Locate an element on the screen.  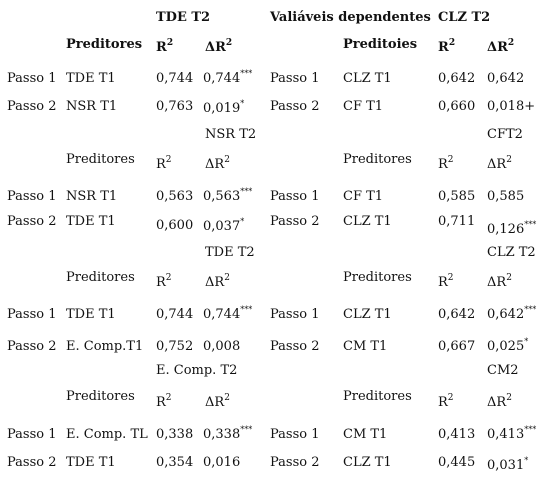
r2-left: 0,563 is located at coordinates (175, 196).